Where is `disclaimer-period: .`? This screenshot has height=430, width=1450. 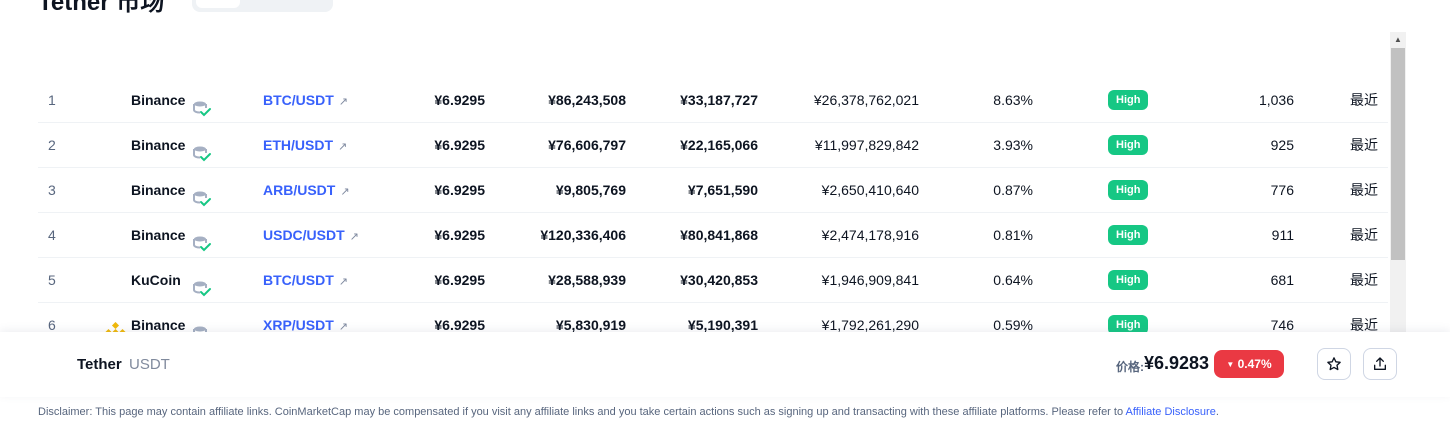 disclaimer-period: . is located at coordinates (1217, 412).